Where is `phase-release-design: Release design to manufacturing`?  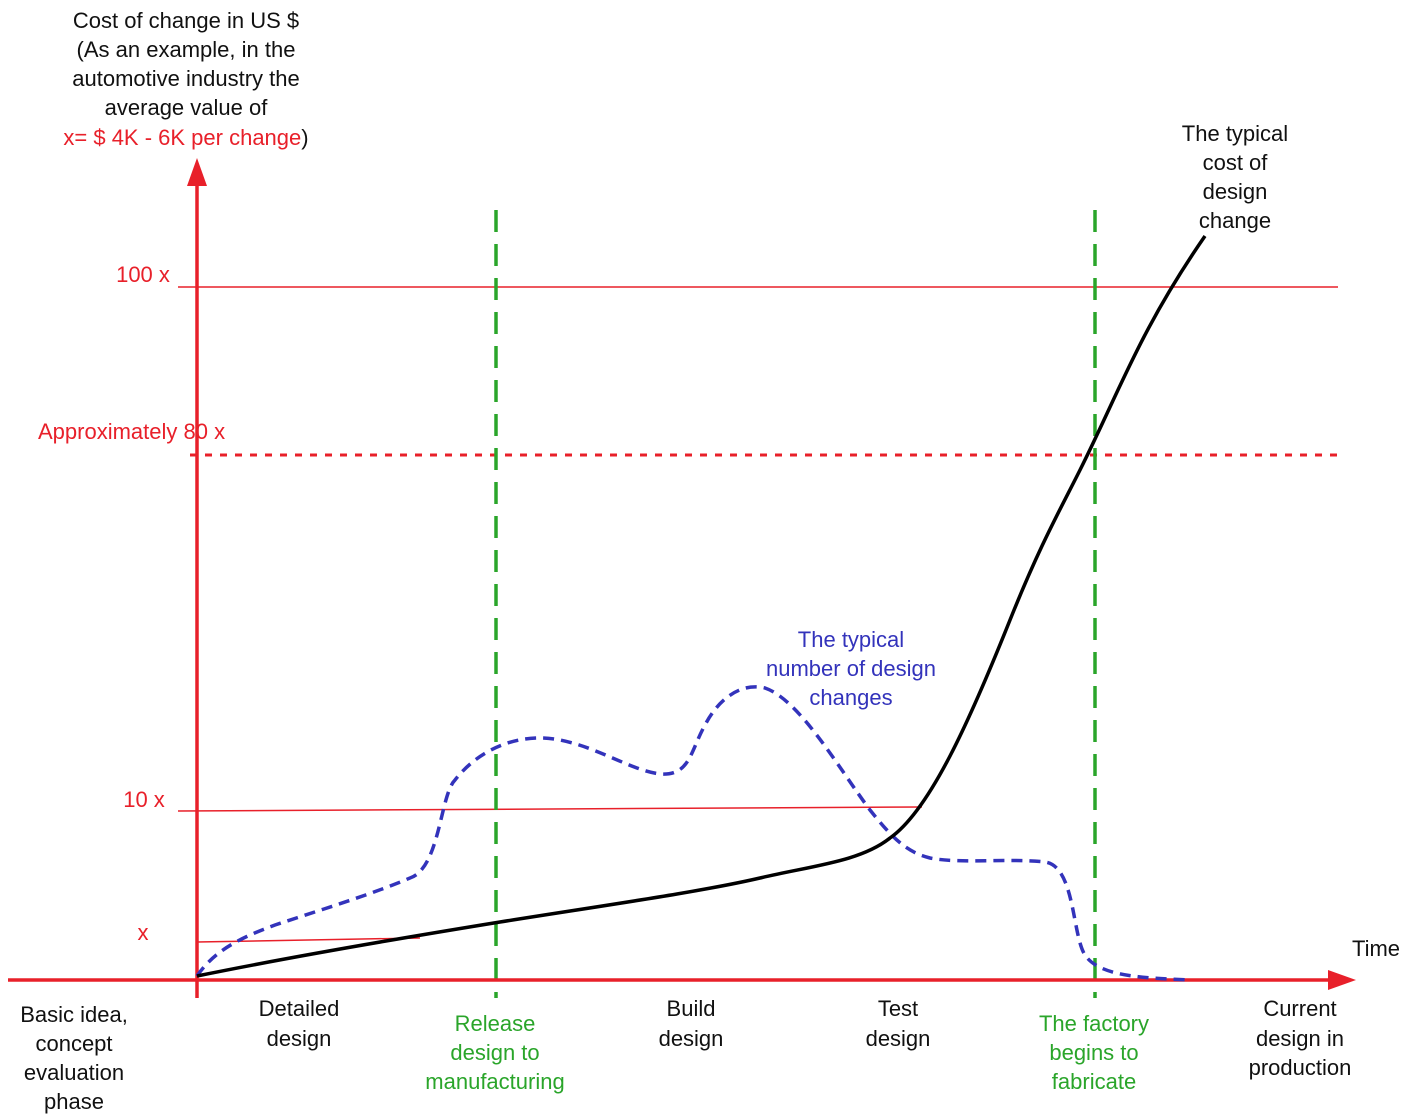
phase-release-design: Release design to manufacturing is located at coordinates (494, 1052).